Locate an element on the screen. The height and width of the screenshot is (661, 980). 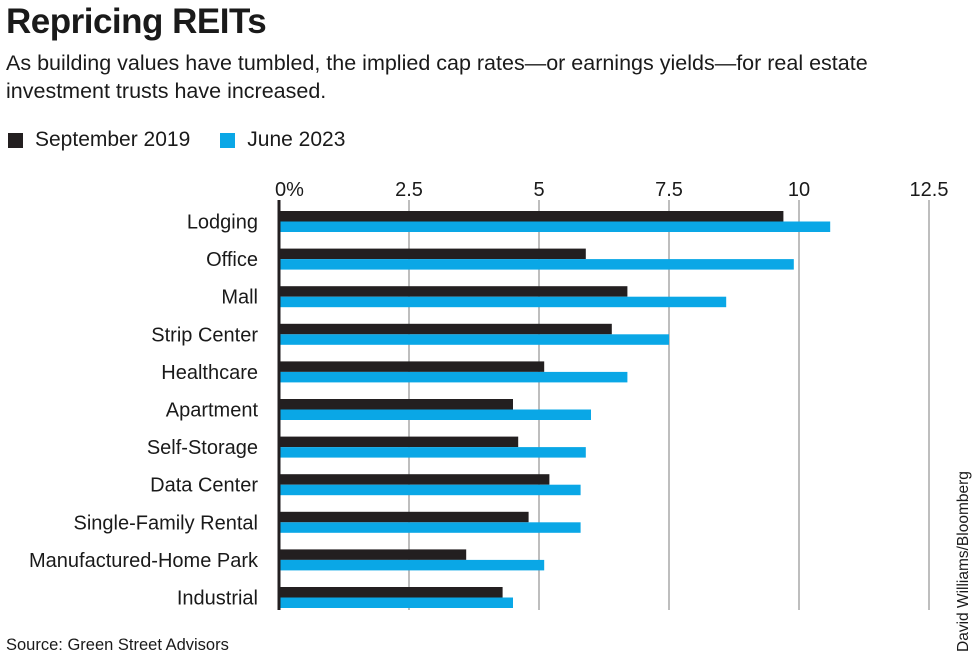
legend-label-series-2: June 2023 is located at coordinates (296, 139).